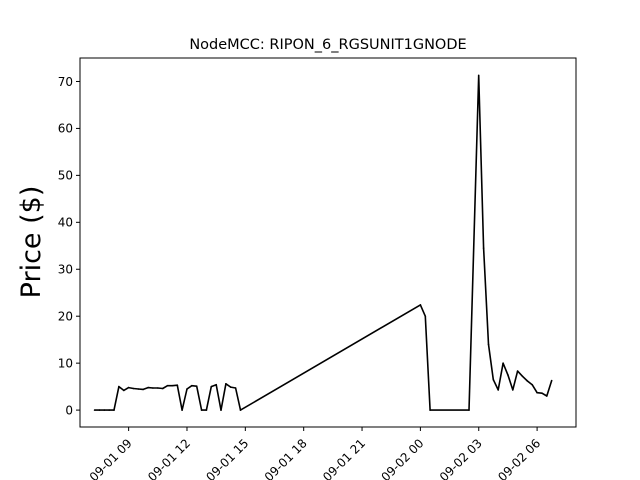 The image size is (640, 480). Describe the element at coordinates (65, 317) in the screenshot. I see `y-tick-label: 20` at that location.